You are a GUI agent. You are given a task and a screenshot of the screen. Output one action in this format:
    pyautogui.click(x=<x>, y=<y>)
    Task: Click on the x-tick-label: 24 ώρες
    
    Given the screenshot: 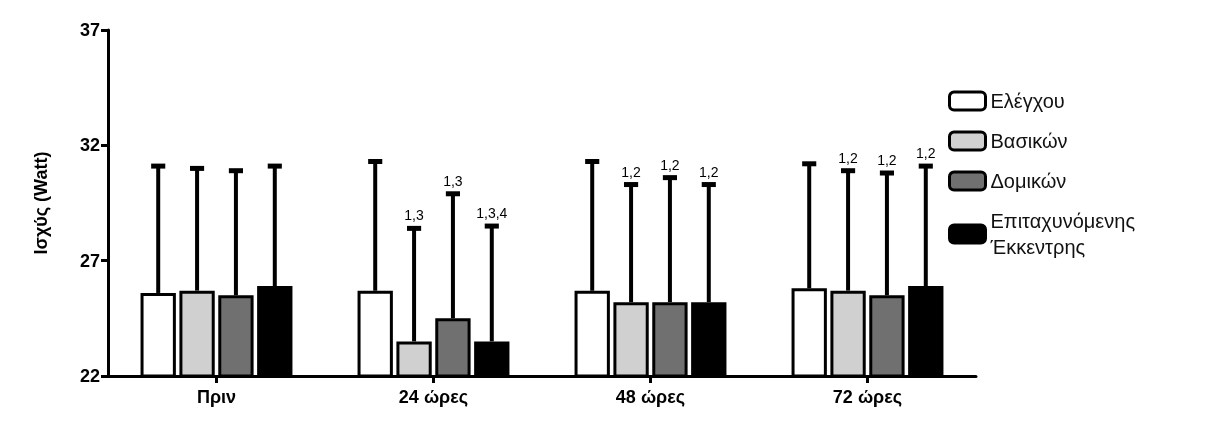 What is the action you would take?
    pyautogui.click(x=433, y=397)
    